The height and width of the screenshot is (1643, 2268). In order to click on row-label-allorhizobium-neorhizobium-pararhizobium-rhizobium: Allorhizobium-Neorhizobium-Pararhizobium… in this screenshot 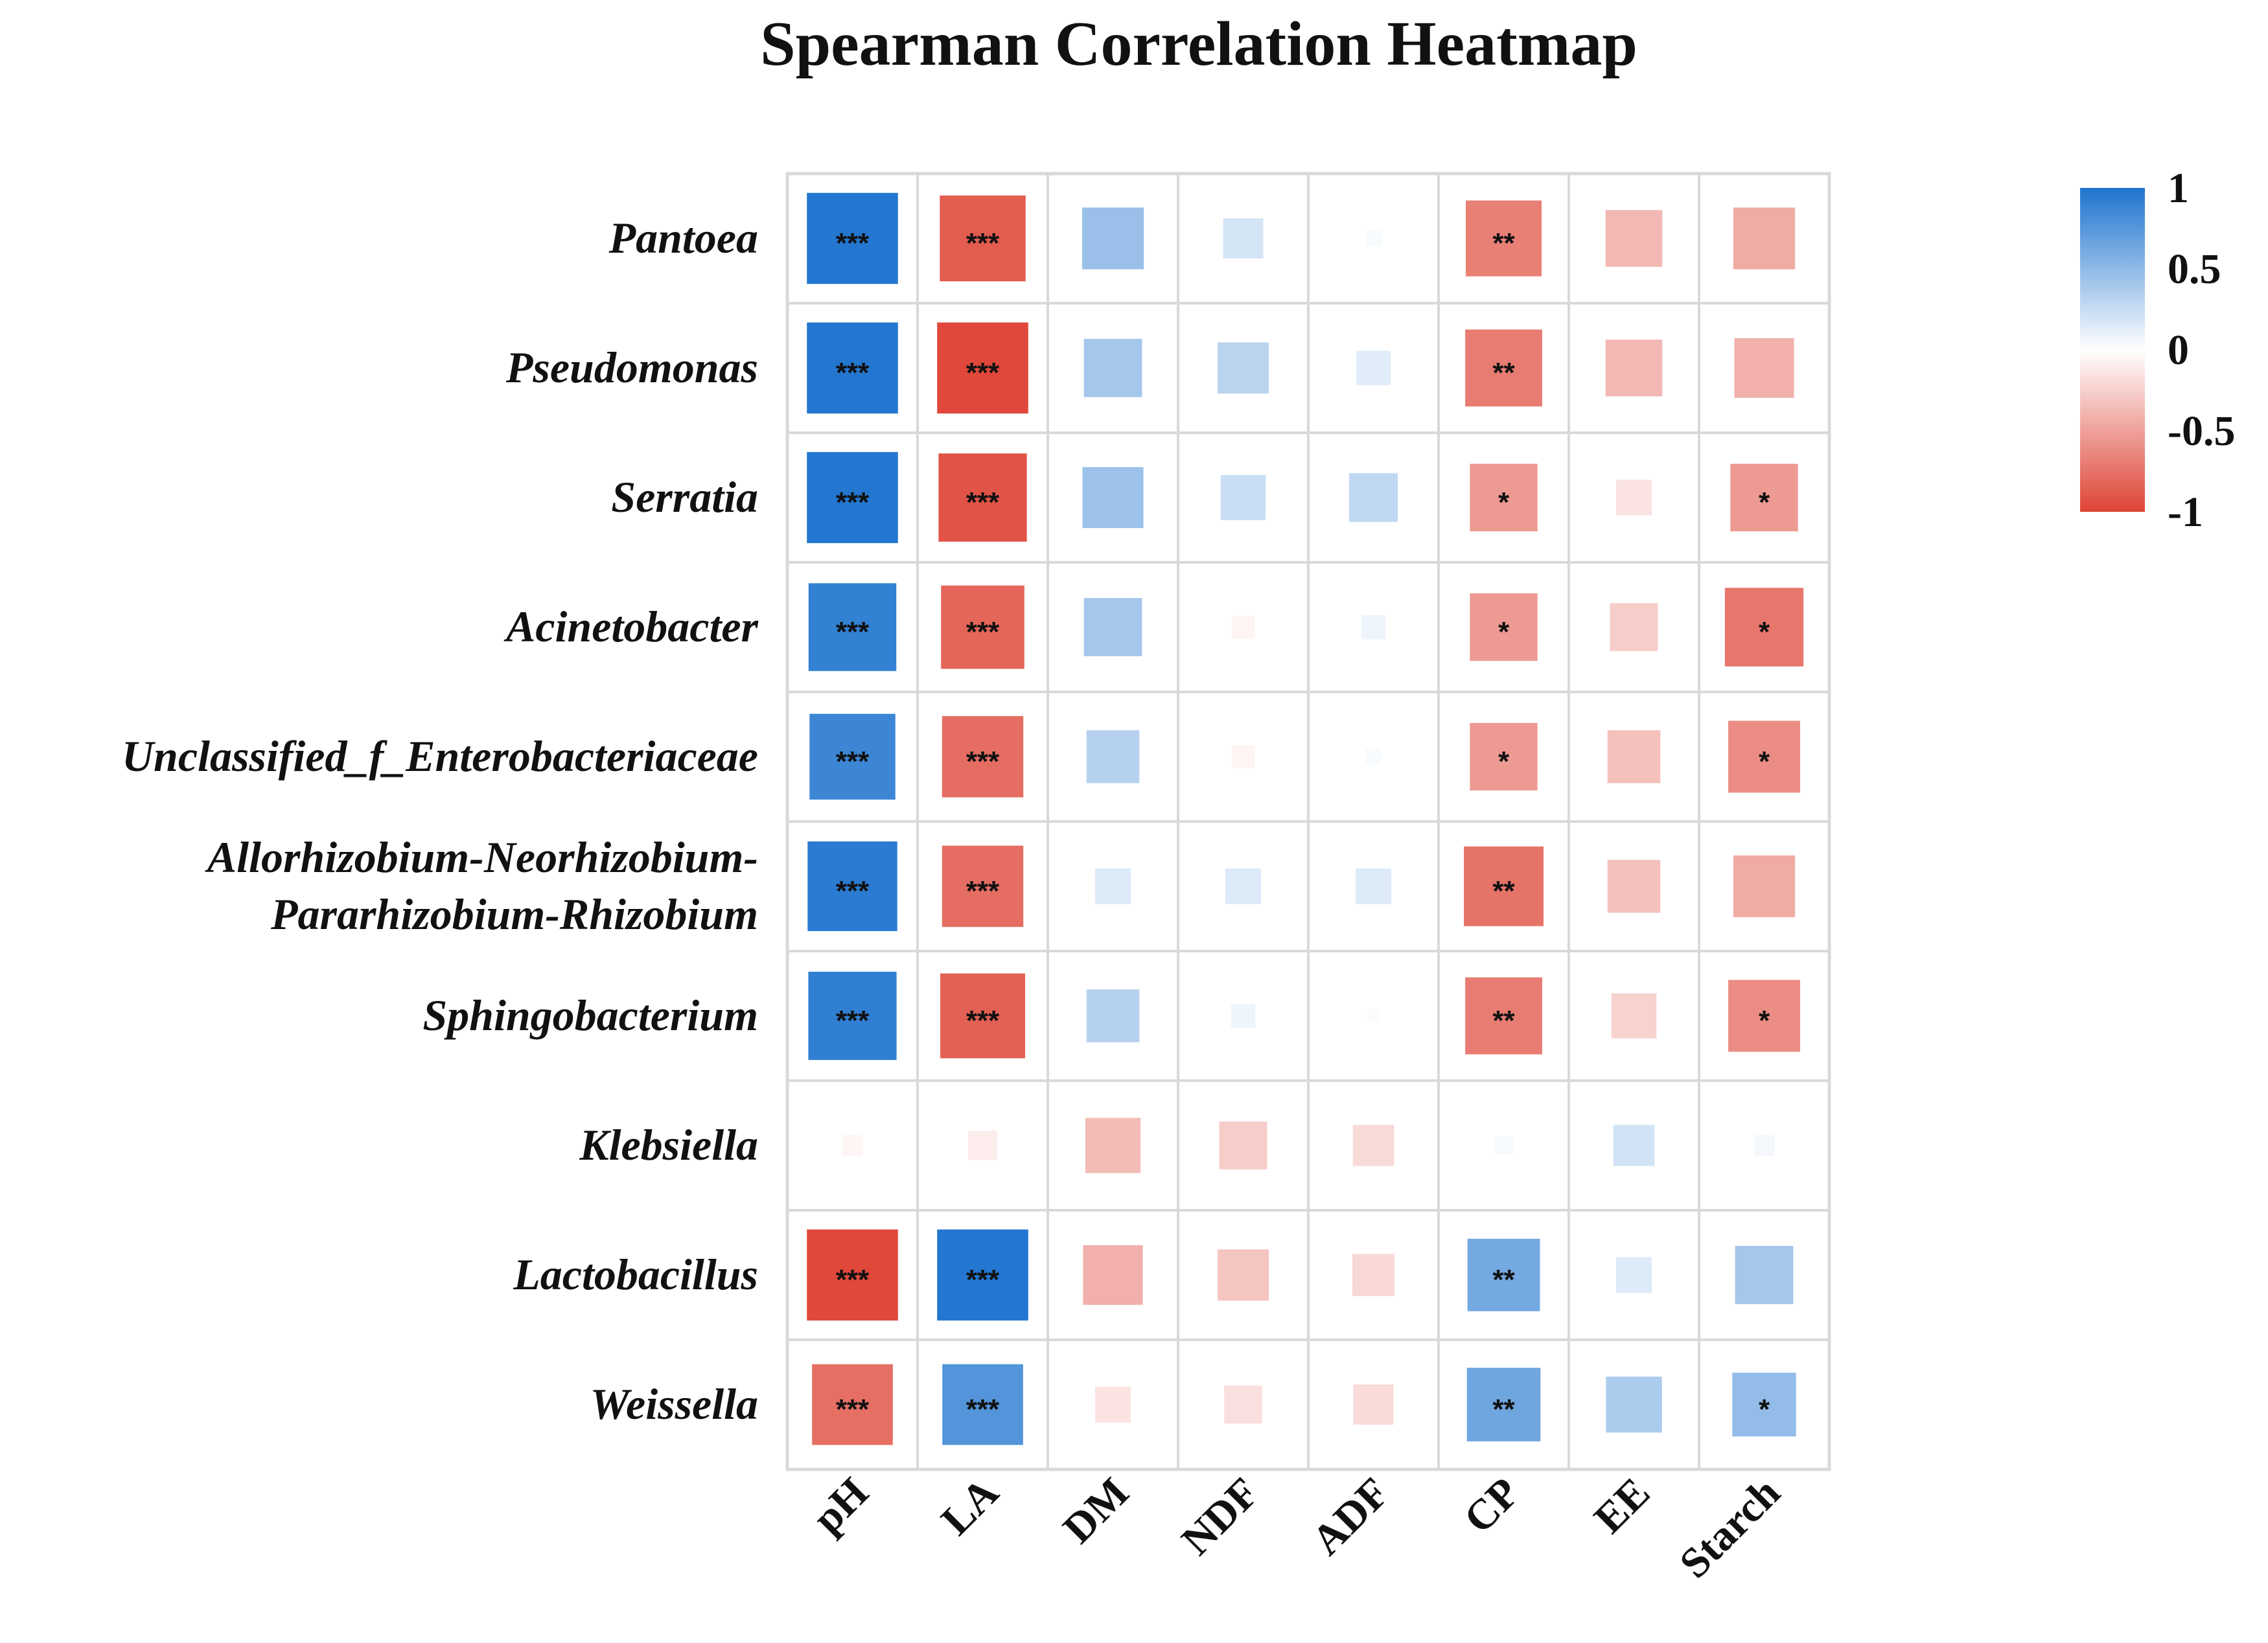, I will do `click(481, 886)`.